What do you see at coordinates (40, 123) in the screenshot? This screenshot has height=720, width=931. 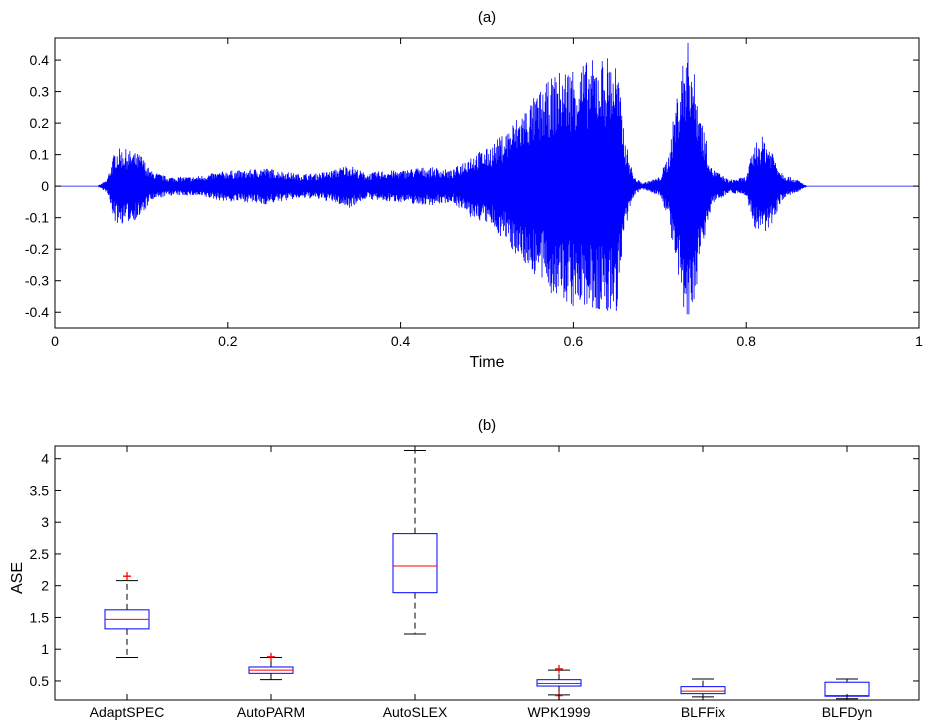 I see `y-tick-label: 0.2` at bounding box center [40, 123].